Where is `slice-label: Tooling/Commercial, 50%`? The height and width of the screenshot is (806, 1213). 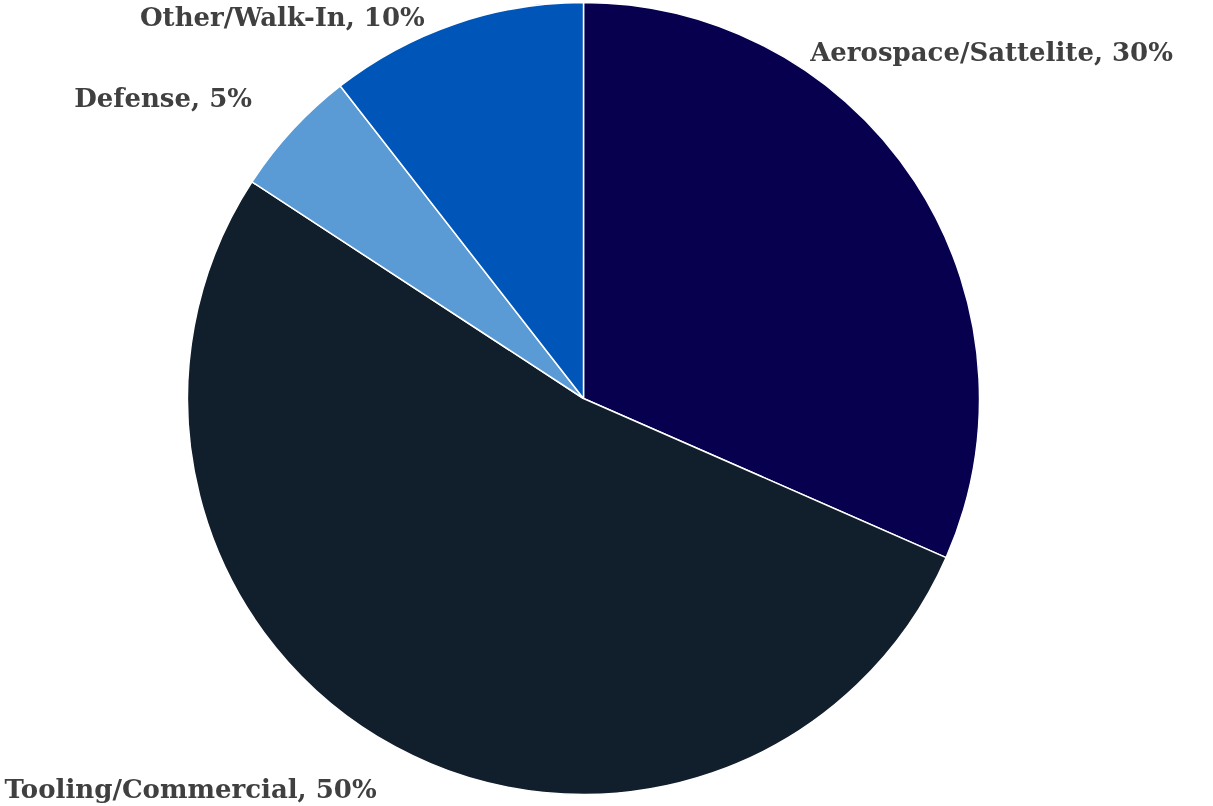
slice-label: Tooling/Commercial, 50% is located at coordinates (190, 788).